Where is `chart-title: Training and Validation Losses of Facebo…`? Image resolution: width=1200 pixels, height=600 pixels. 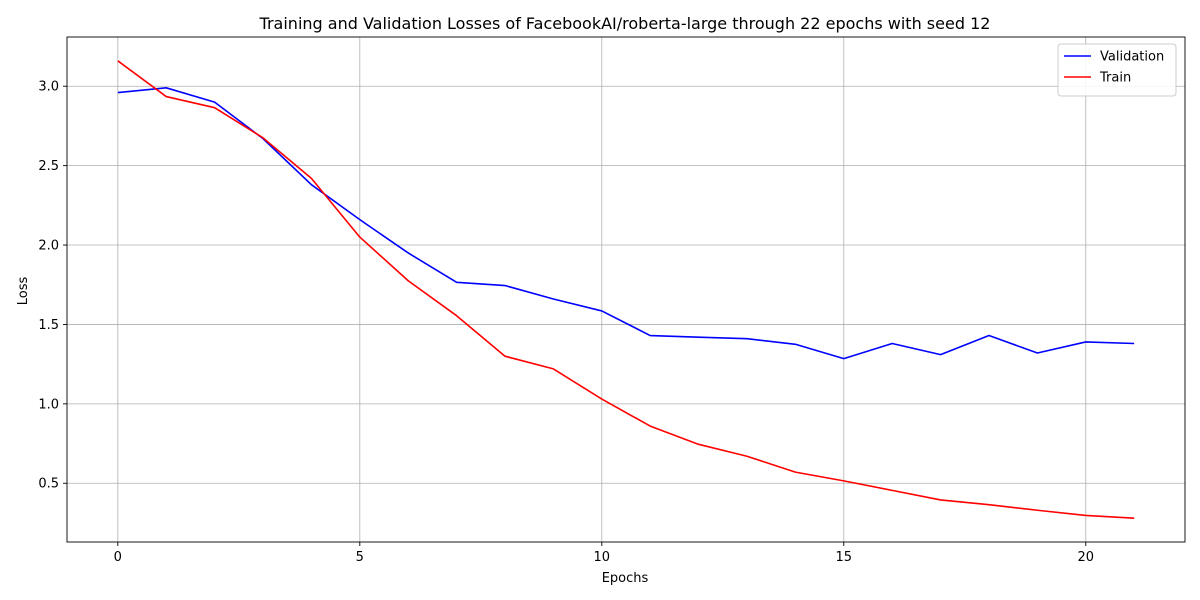
chart-title: Training and Validation Losses of Facebo… is located at coordinates (625, 23).